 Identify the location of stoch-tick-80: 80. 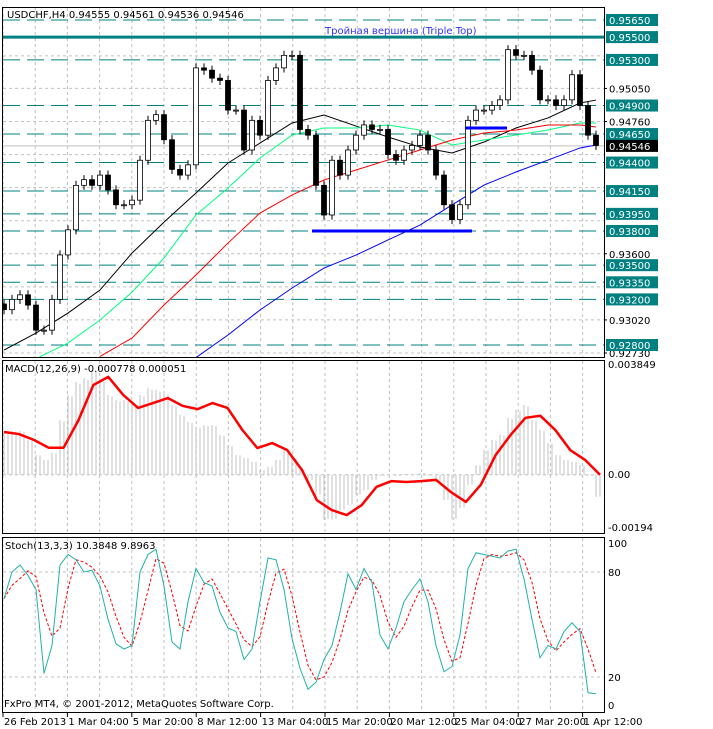
(614, 573).